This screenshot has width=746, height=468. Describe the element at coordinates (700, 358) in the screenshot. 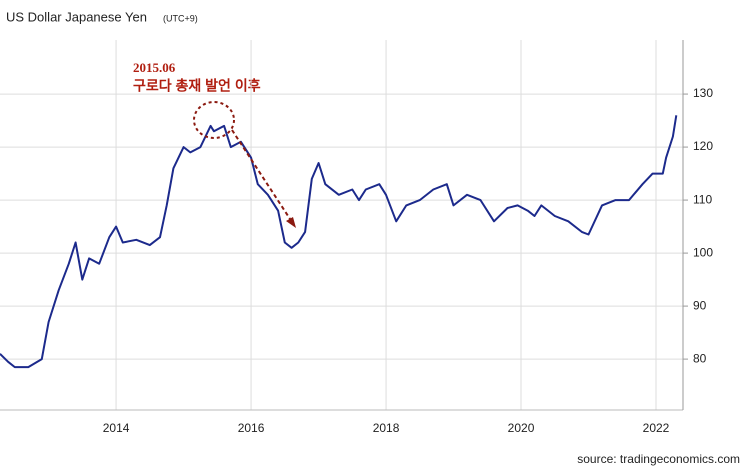

I see `y-tick-label: 80` at that location.